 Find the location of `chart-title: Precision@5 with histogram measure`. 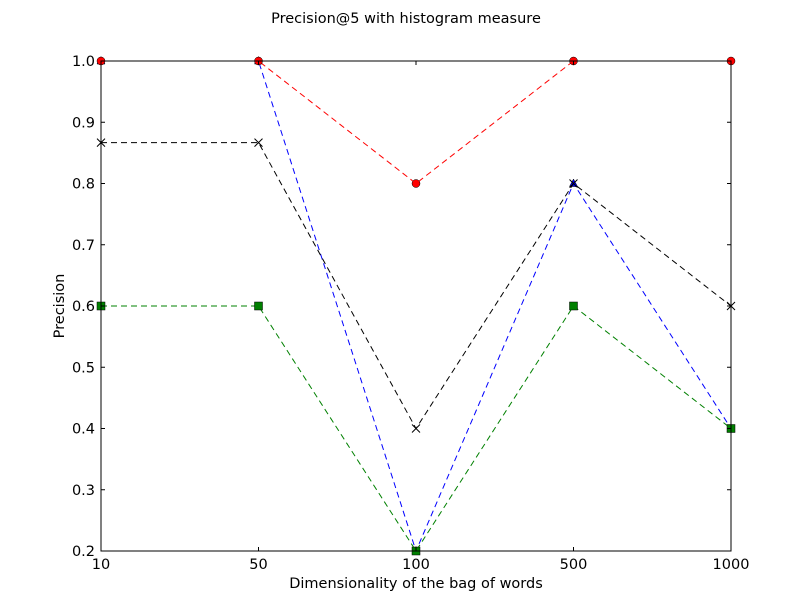

chart-title: Precision@5 with histogram measure is located at coordinates (406, 19).